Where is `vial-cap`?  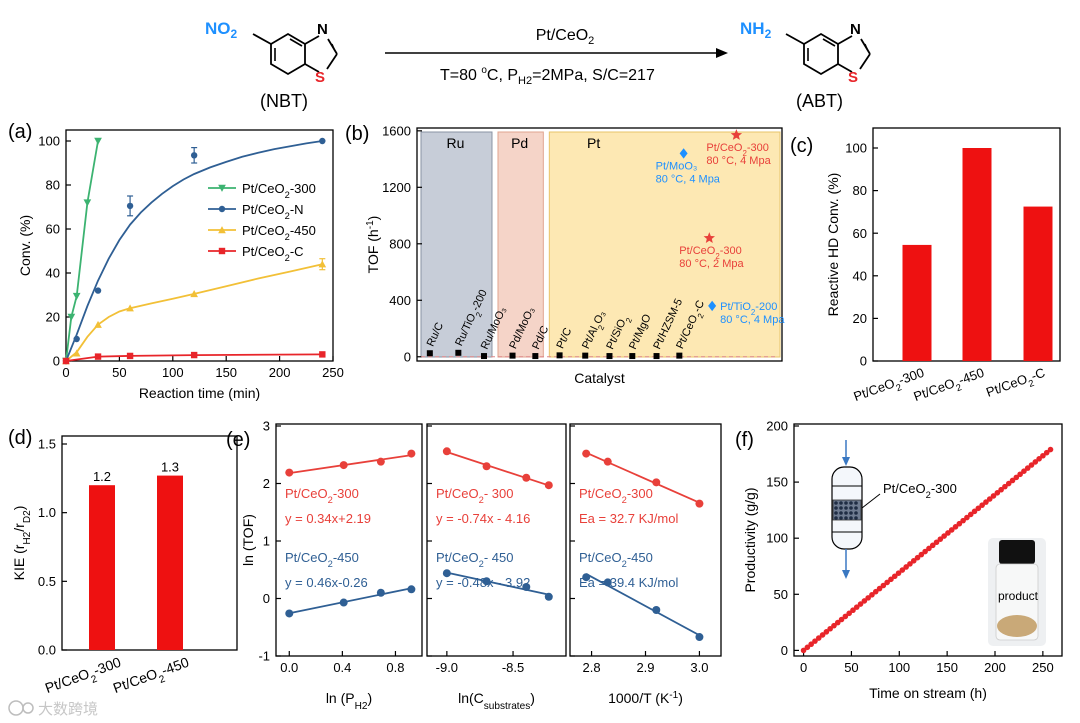 vial-cap is located at coordinates (1017, 552).